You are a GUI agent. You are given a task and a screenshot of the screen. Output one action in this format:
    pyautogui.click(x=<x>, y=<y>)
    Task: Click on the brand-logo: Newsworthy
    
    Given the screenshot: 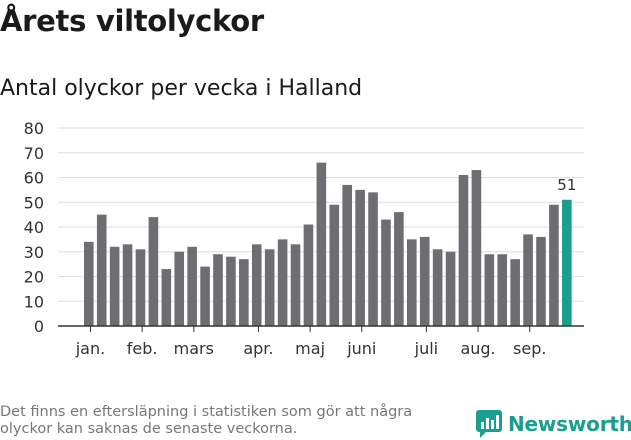 What is the action you would take?
    pyautogui.click(x=553, y=424)
    